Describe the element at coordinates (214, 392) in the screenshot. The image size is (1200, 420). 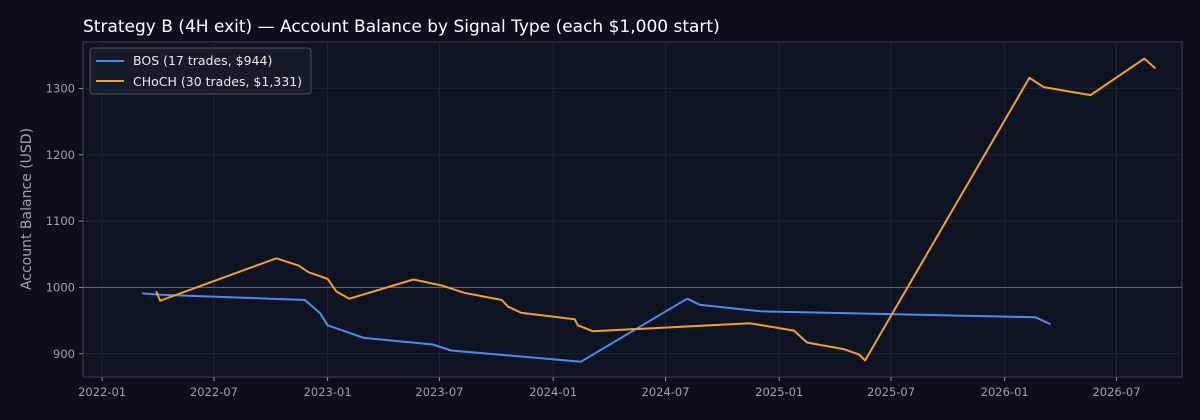
I see `x-tick-label: 2022-07` at that location.